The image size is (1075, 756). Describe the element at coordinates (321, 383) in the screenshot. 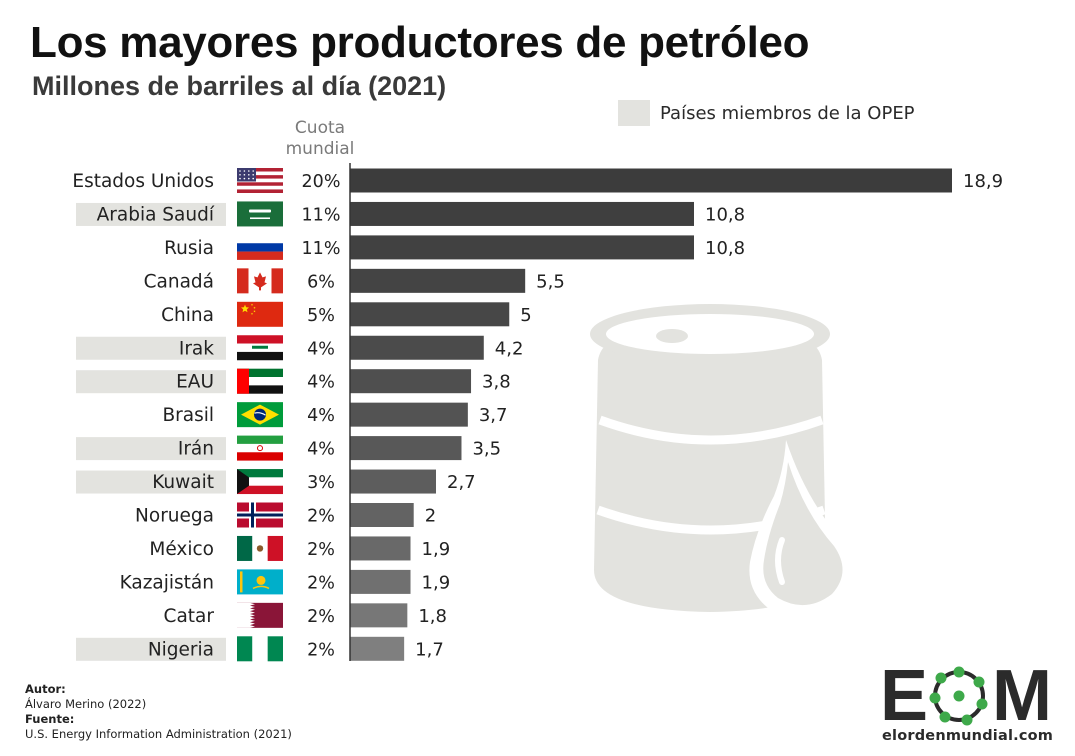

I see `share-label-eau: 4%` at that location.